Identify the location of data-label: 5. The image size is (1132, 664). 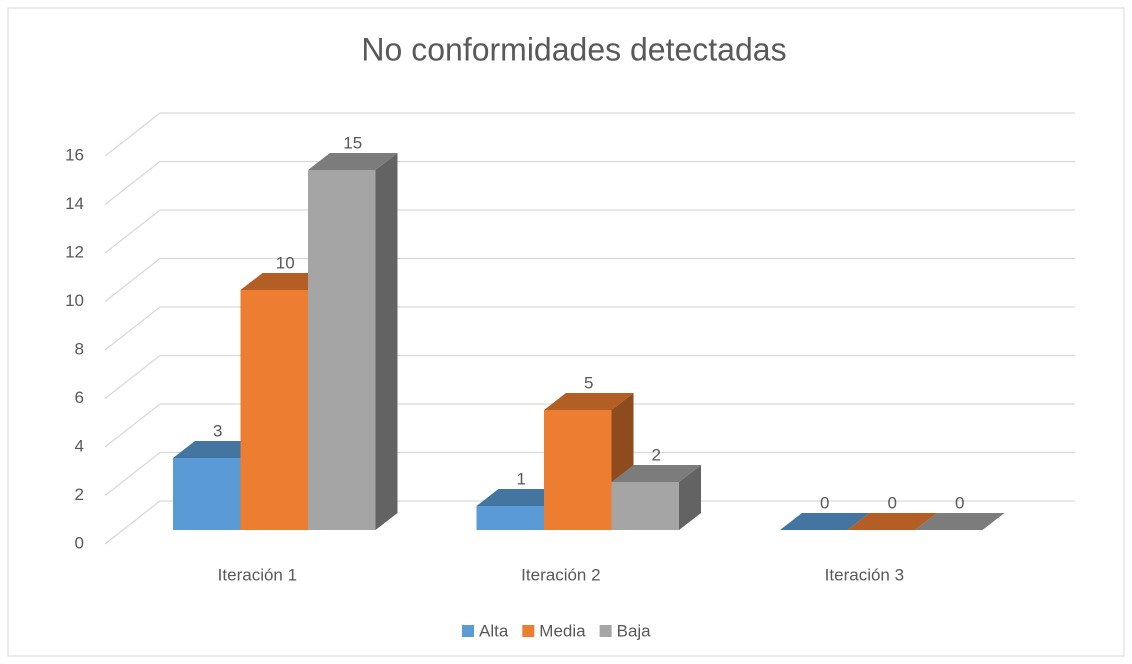
(588, 382).